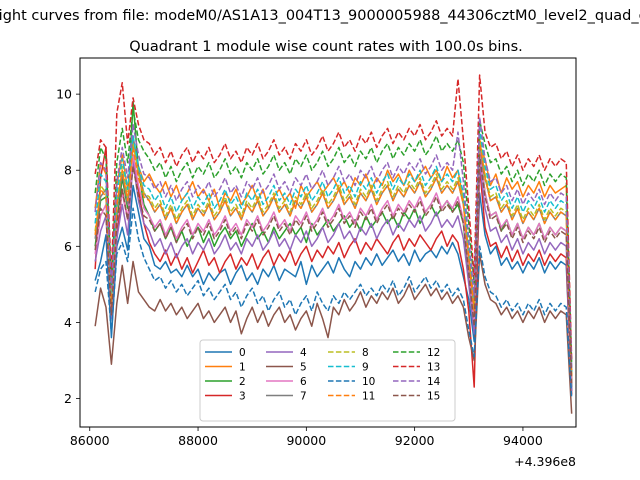  I want to click on x-tick-label: 94000, so click(523, 440).